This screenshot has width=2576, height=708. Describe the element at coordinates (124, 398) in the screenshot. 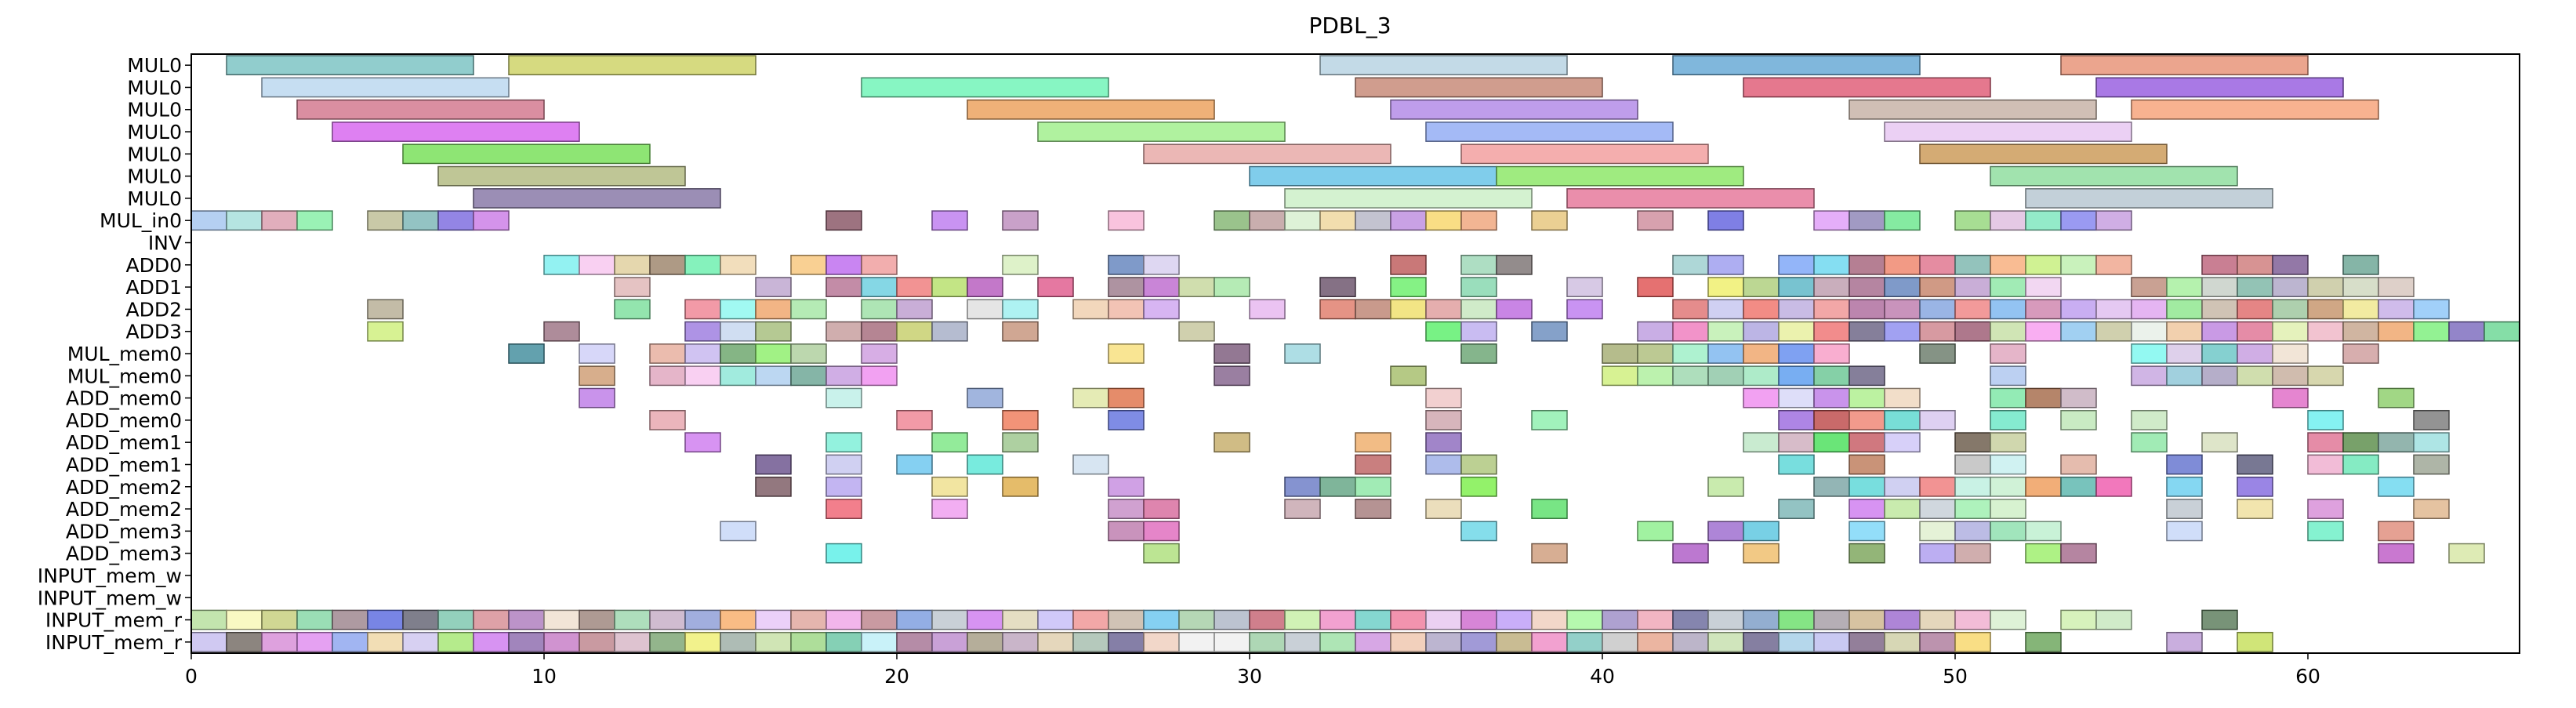

I see `y-tick-label: ADD_mem0` at that location.